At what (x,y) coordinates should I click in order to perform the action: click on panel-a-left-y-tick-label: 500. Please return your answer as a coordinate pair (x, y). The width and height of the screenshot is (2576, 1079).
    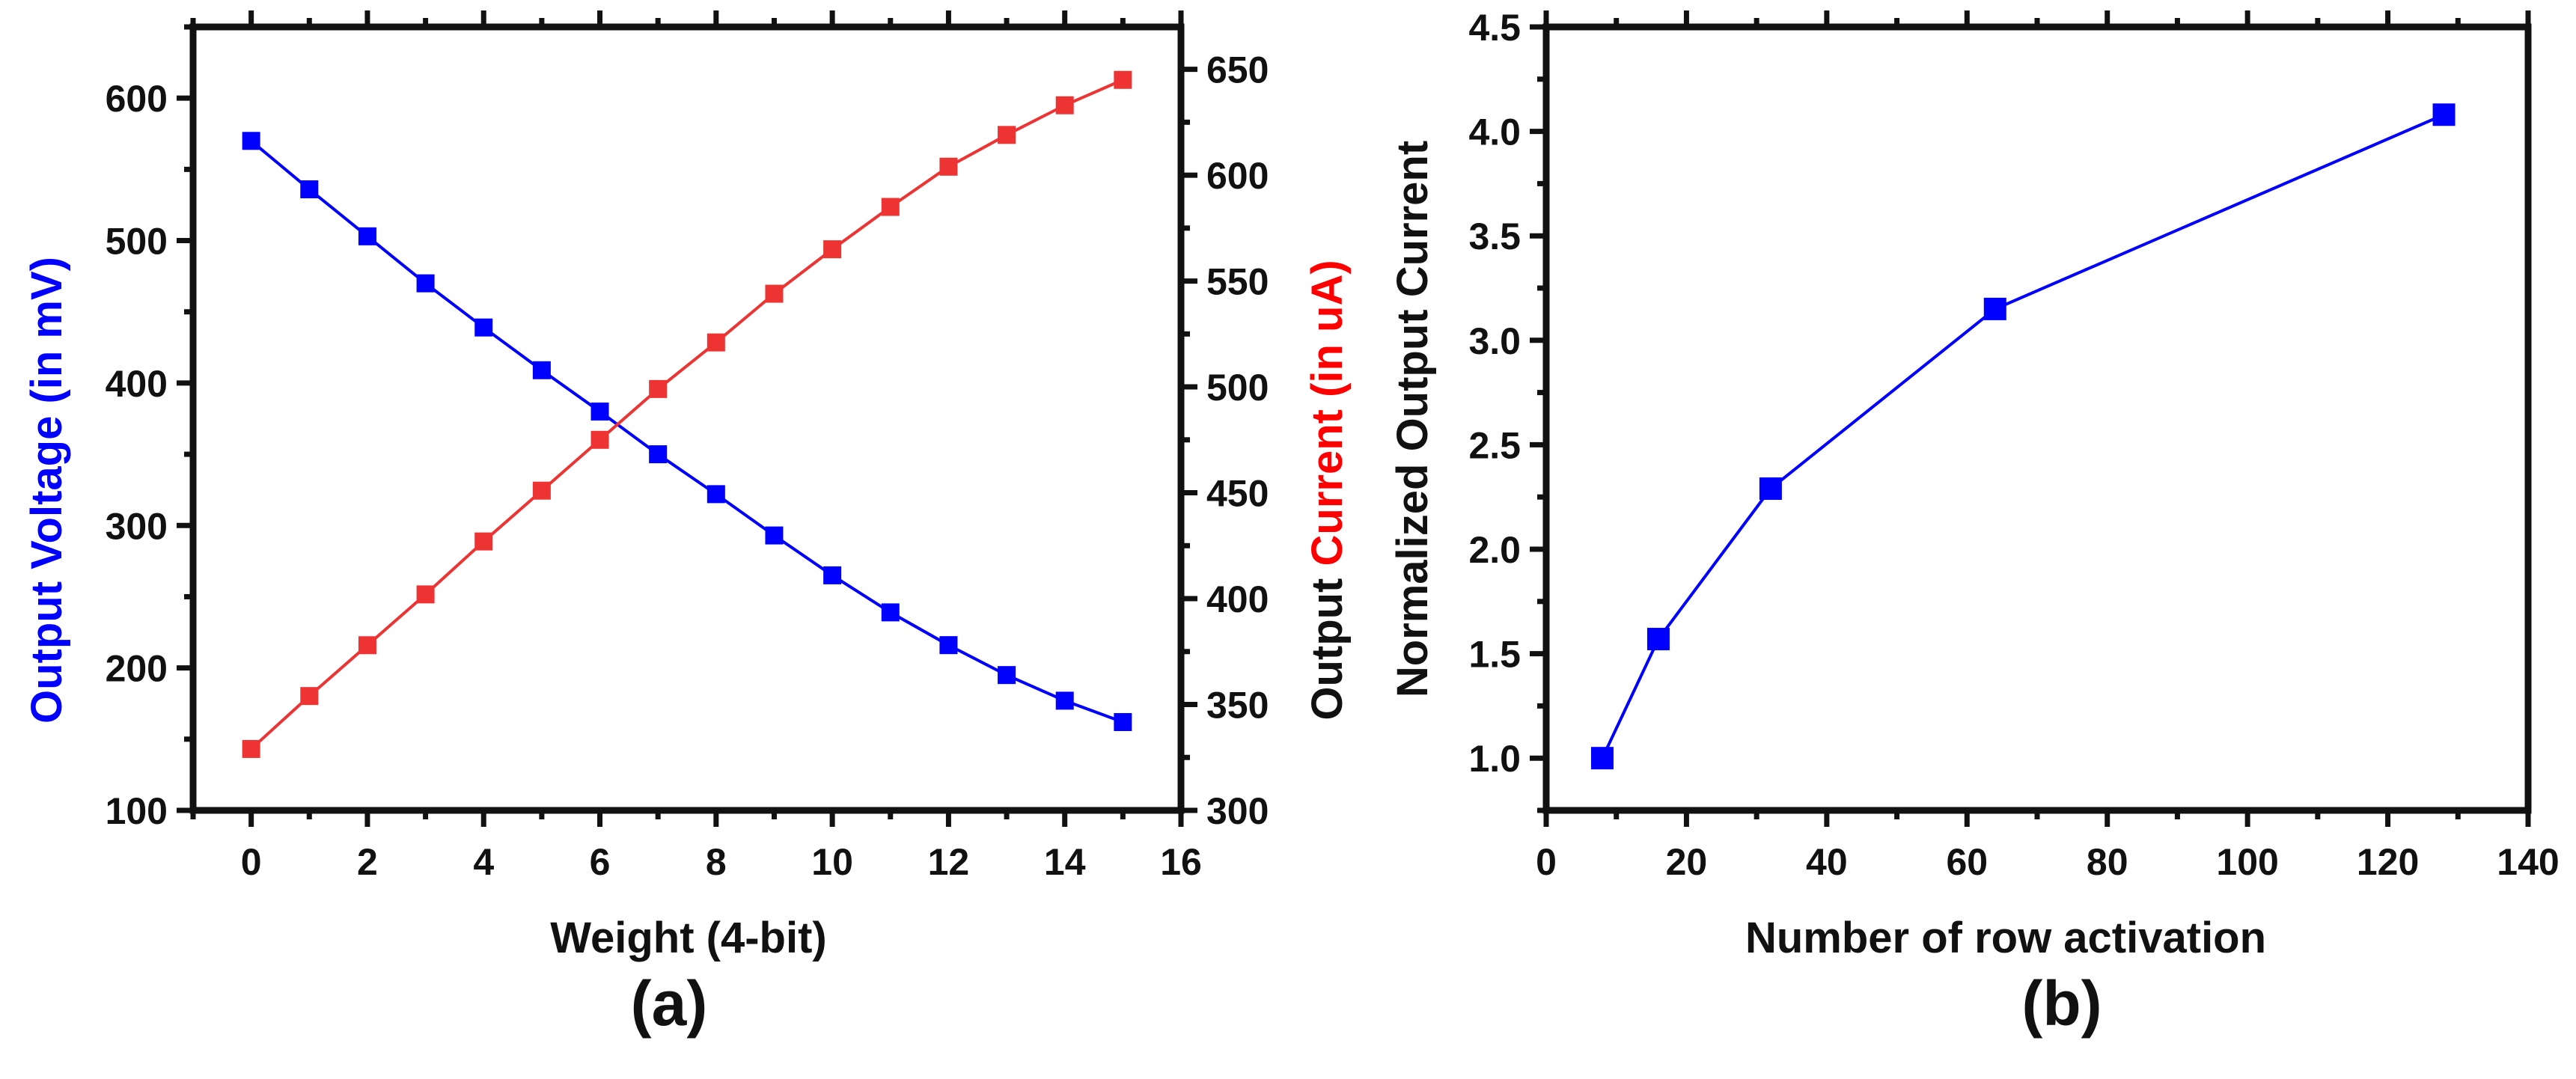
    Looking at the image, I should click on (137, 242).